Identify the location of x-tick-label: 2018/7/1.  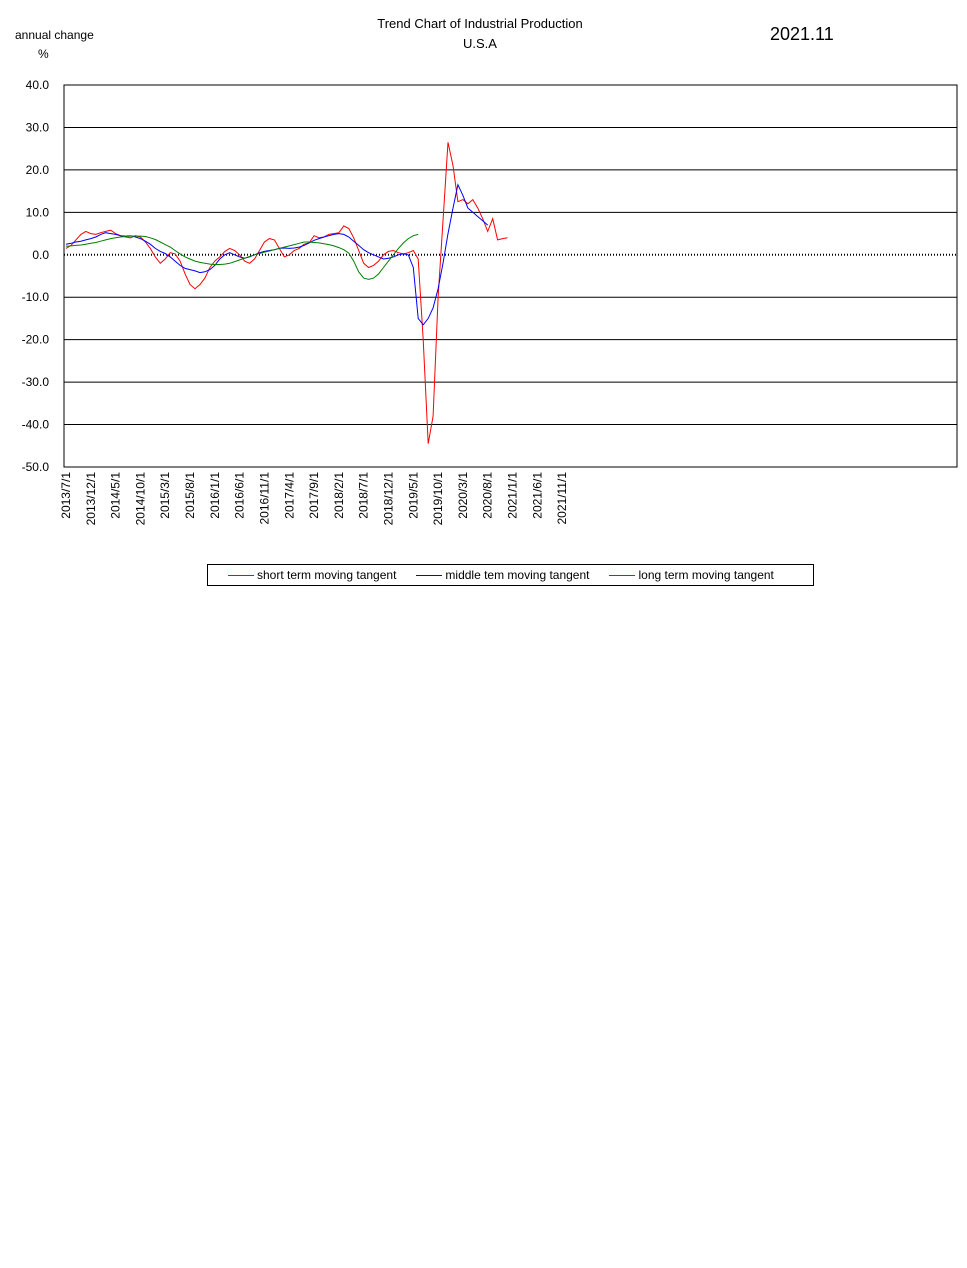
(364, 495).